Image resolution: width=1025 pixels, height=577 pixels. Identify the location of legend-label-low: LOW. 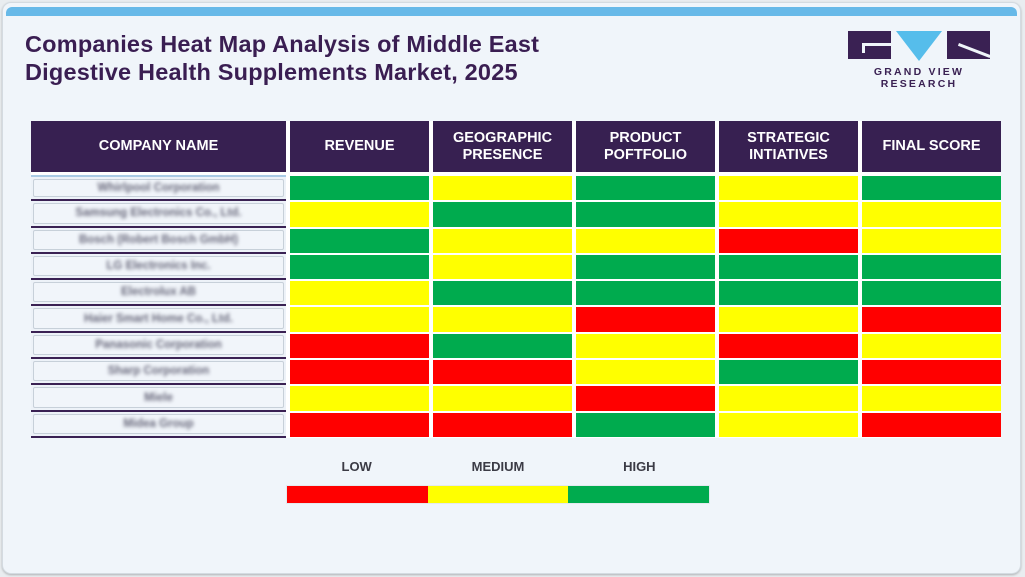
(356, 466).